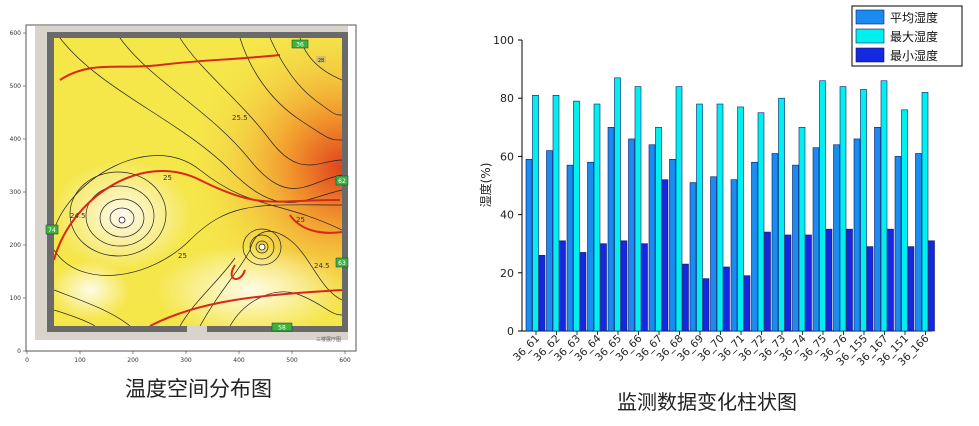 The image size is (979, 426). I want to click on sensor-label: 62, so click(342, 181).